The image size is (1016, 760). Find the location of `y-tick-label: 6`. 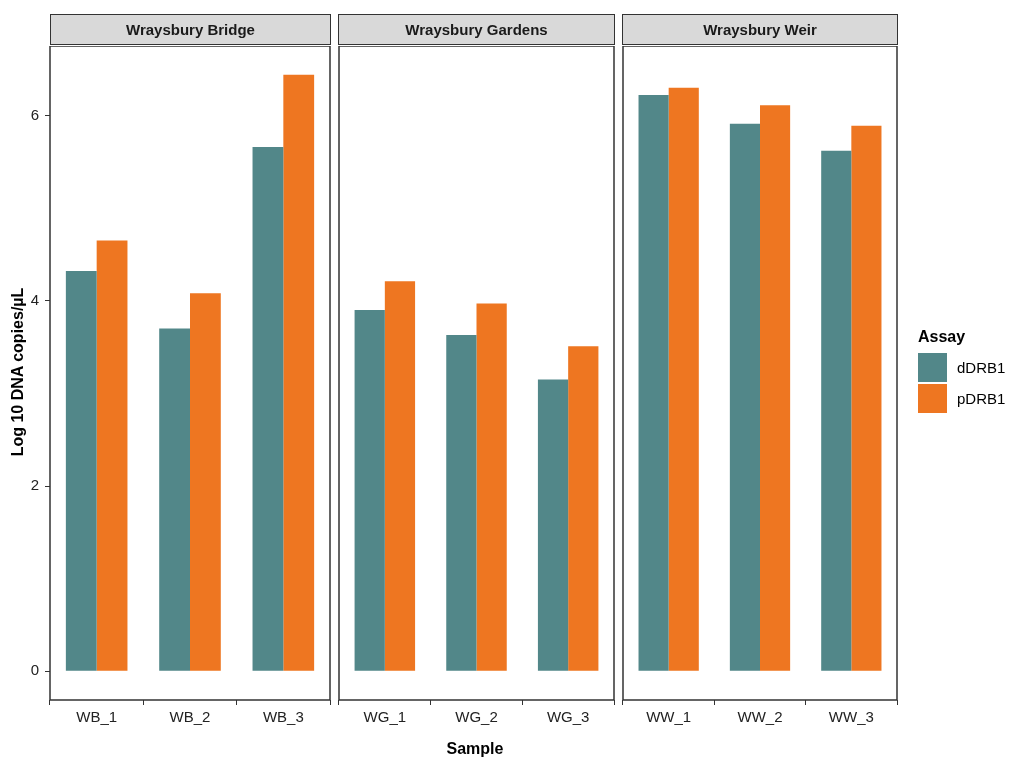

y-tick-label: 6 is located at coordinates (34, 114).